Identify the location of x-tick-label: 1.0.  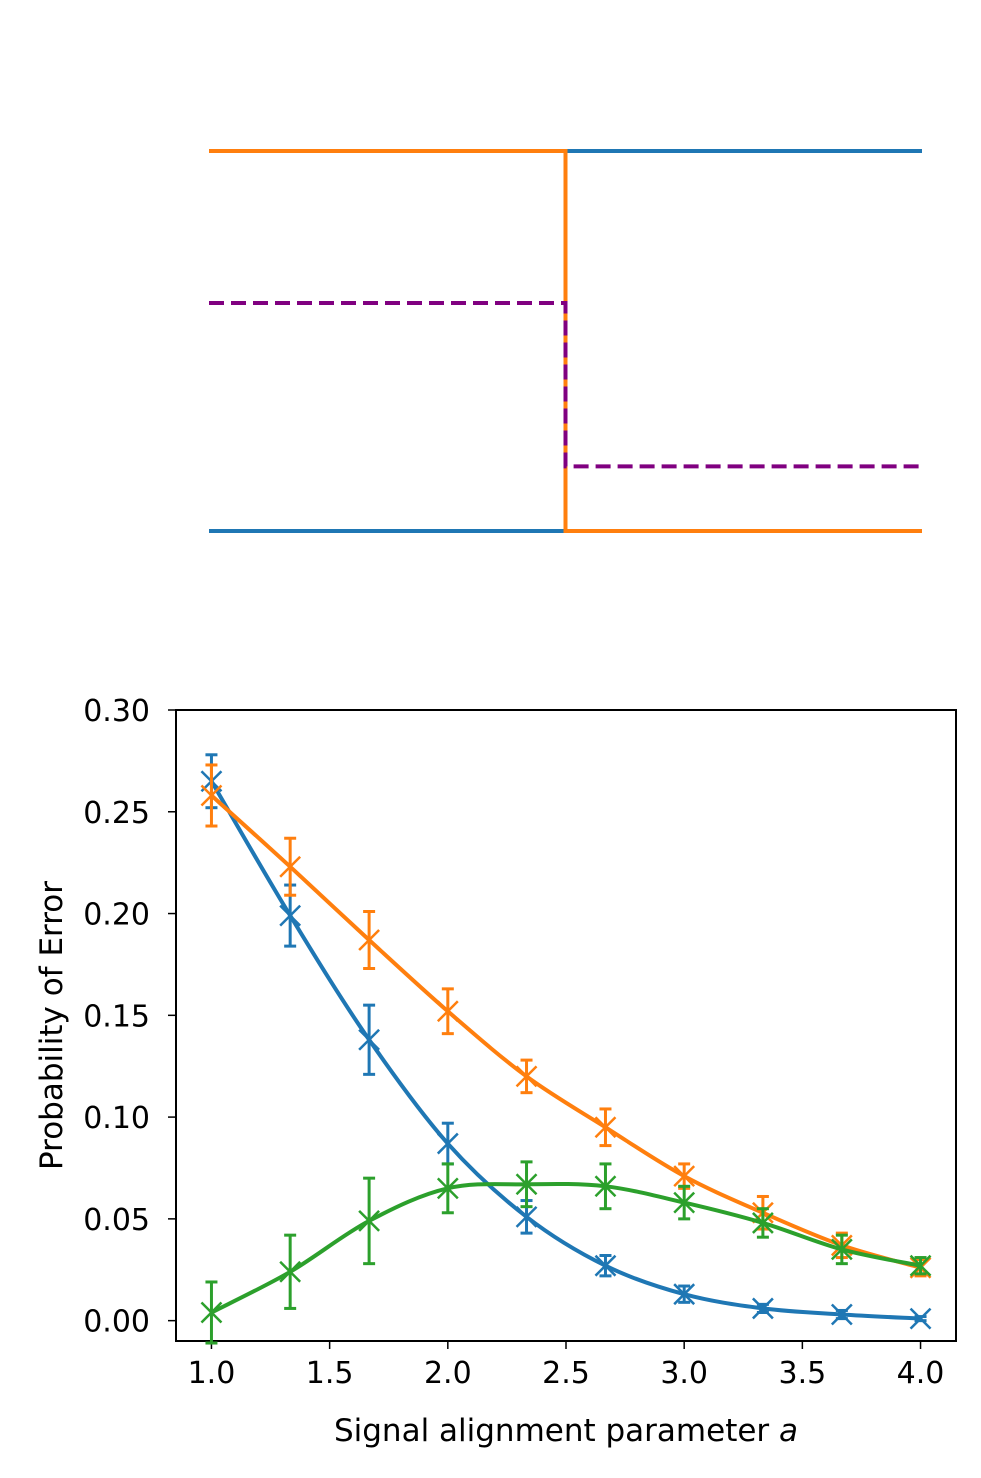
(212, 1373).